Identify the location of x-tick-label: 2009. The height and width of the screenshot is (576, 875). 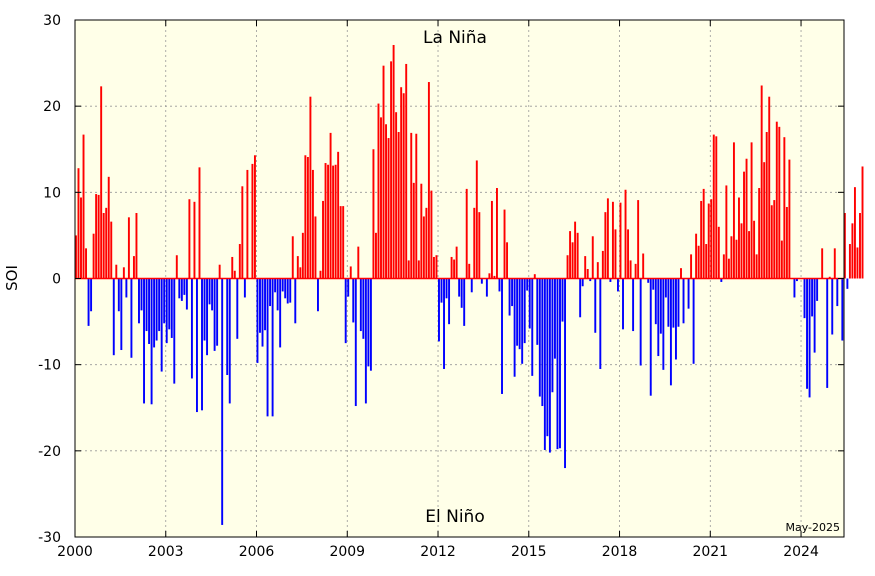
(347, 552).